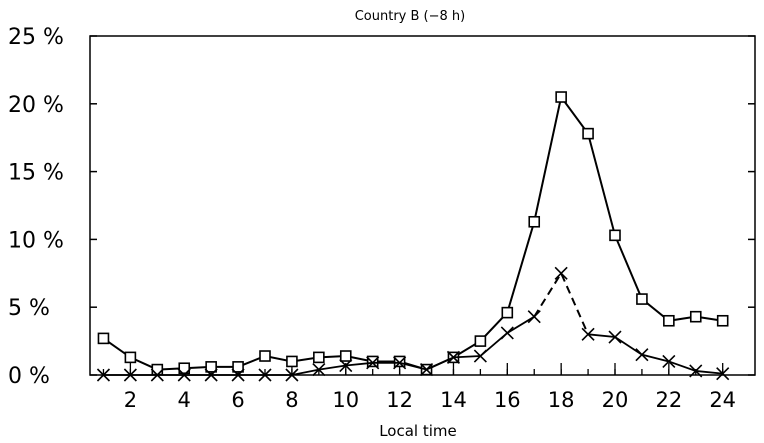  What do you see at coordinates (453, 400) in the screenshot?
I see `x-tick-label: 14` at bounding box center [453, 400].